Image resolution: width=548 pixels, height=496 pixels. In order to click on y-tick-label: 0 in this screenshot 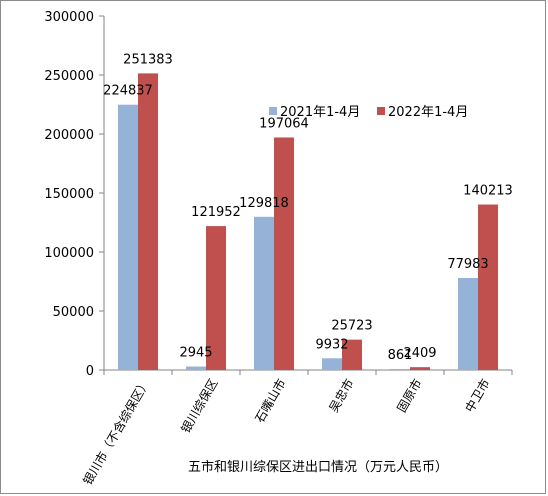, I will do `click(90, 371)`.